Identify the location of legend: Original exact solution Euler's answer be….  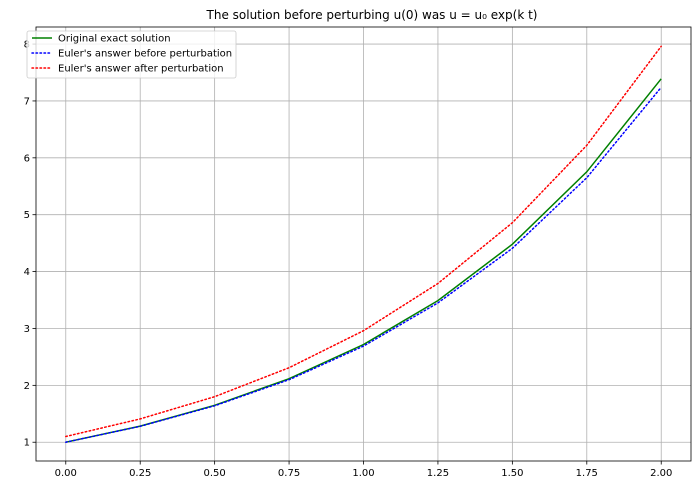
(131, 54).